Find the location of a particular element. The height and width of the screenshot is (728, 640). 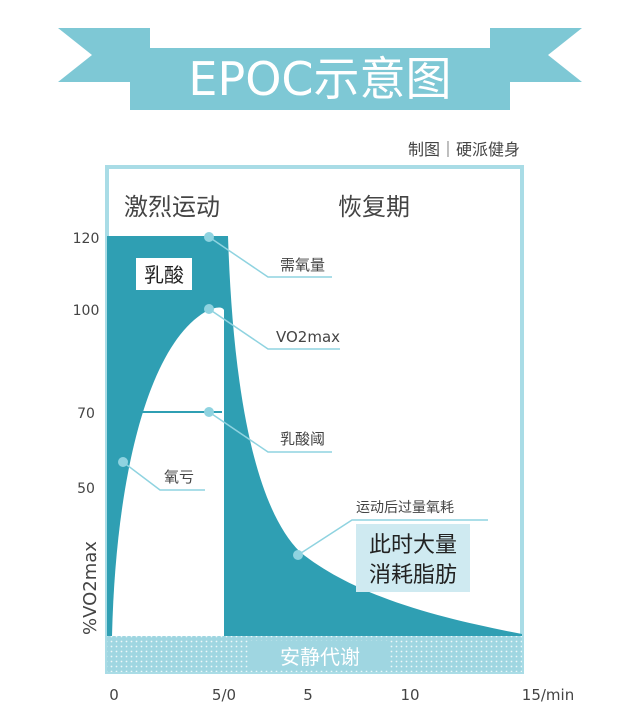

callout-vo2max: VO2max is located at coordinates (272, 327).